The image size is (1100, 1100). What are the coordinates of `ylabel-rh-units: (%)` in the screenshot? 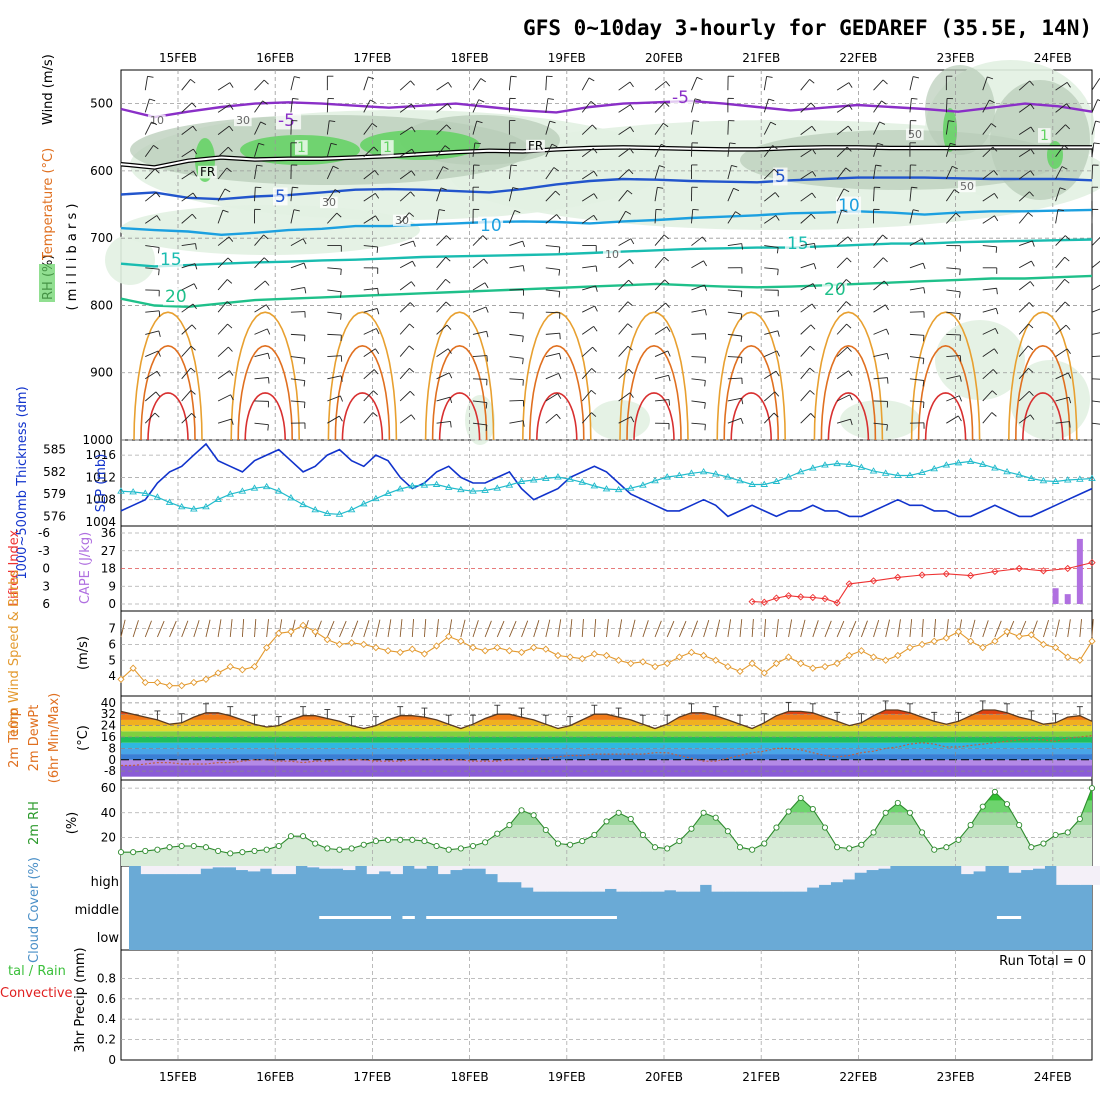 It's located at (72, 823).